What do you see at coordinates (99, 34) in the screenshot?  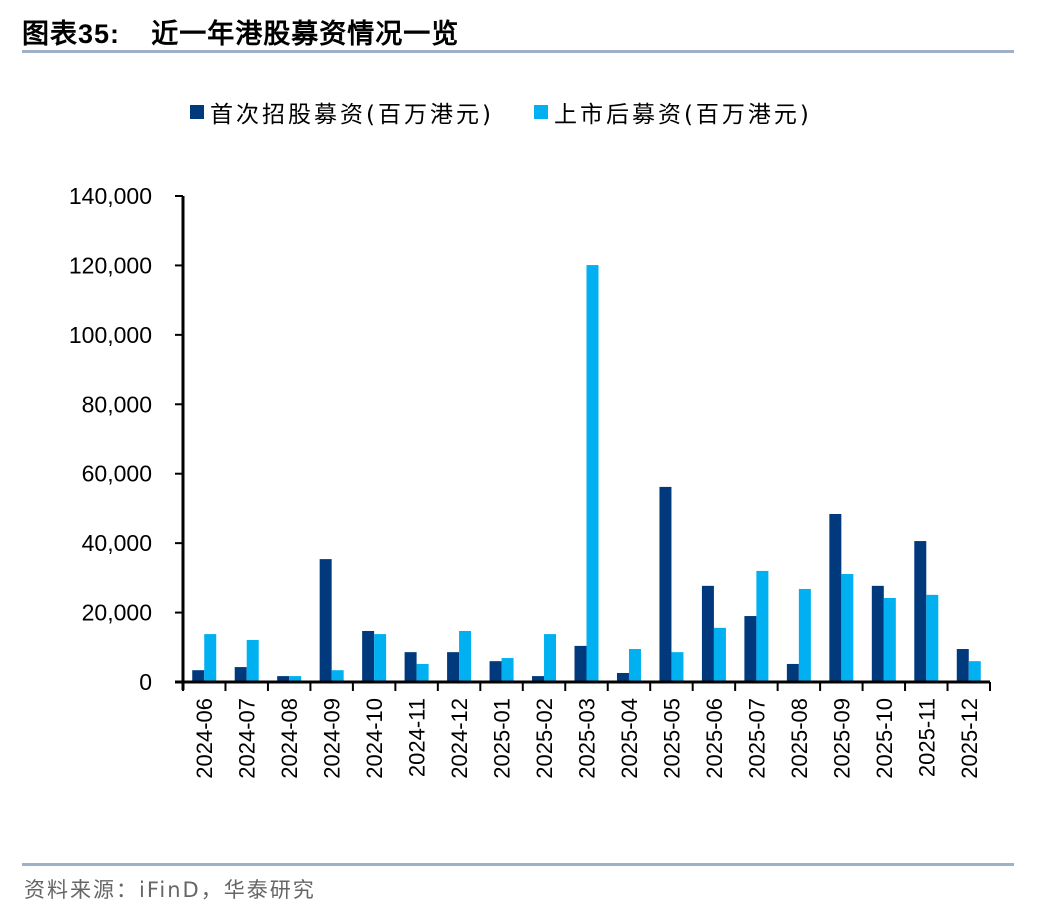 I see `title-number: 35:` at bounding box center [99, 34].